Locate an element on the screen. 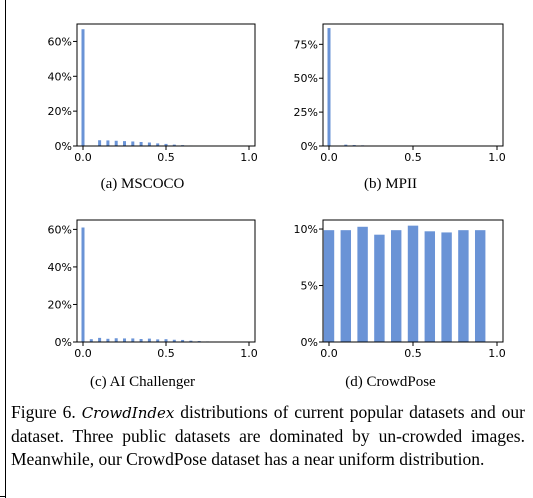  caption-prefix: Figure 6. is located at coordinates (46, 412).